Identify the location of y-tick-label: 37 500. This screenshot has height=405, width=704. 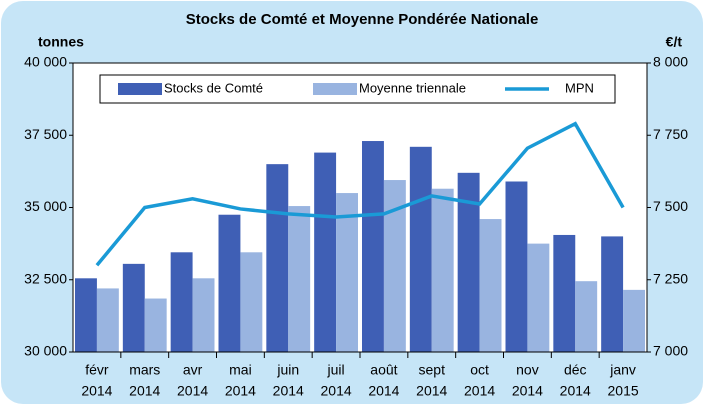
(45, 134).